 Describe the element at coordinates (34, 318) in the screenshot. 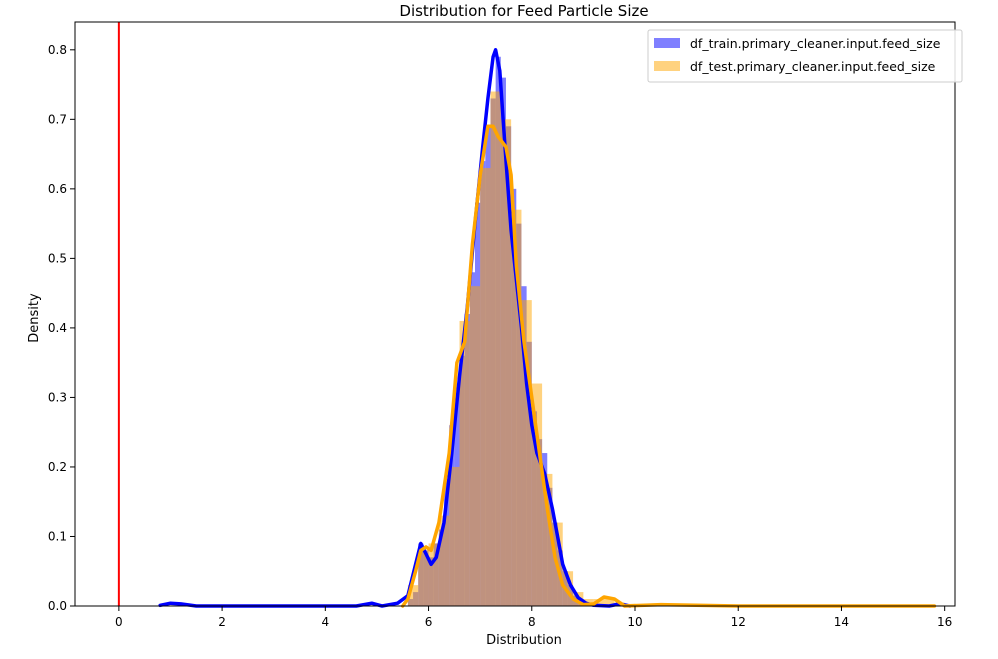

I see `y-axis-label: Density` at that location.